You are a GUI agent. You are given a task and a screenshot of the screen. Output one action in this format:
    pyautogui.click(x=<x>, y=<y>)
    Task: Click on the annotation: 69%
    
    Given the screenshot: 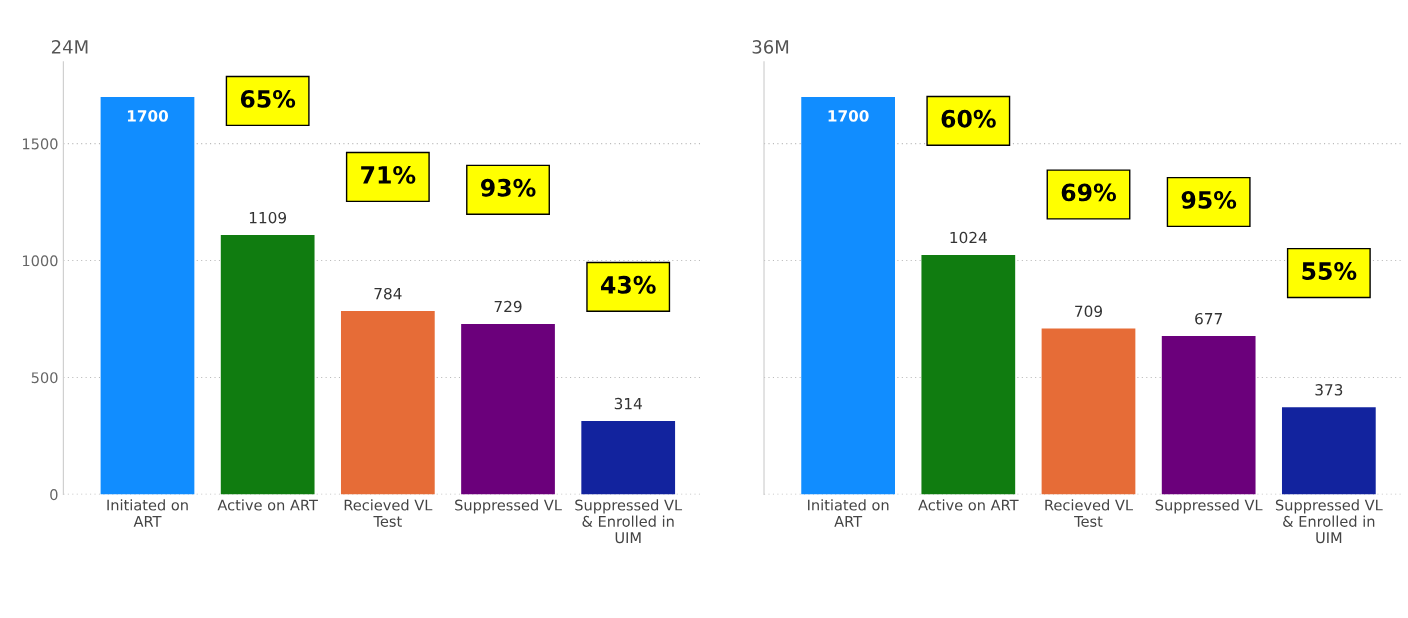 What is the action you would take?
    pyautogui.click(x=1088, y=192)
    